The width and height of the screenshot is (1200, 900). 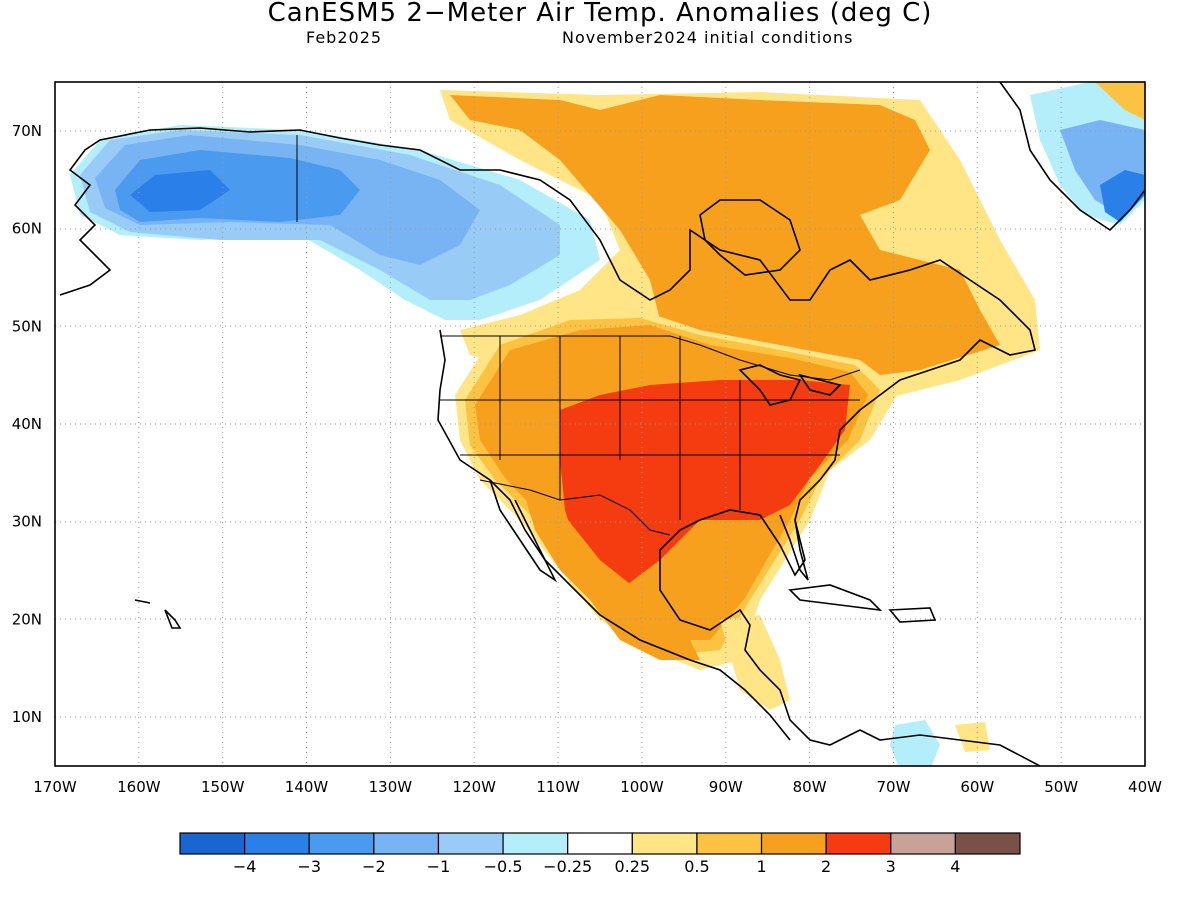 What do you see at coordinates (826, 866) in the screenshot?
I see `colorbar-label: 2` at bounding box center [826, 866].